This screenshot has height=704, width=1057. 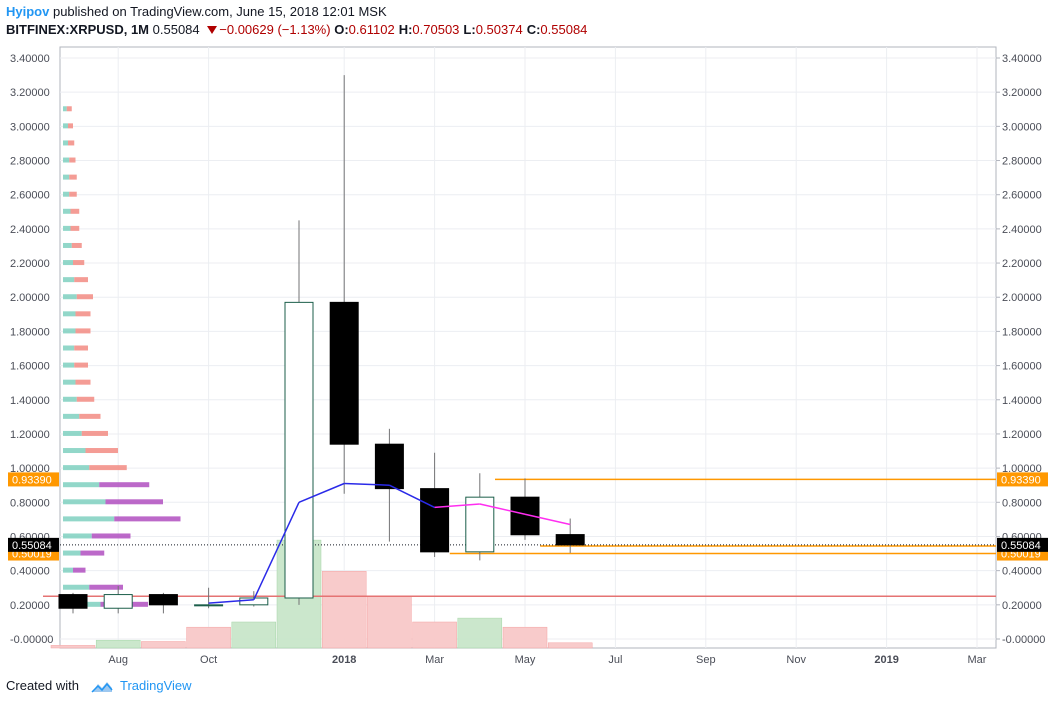 I want to click on left-axis-tick-label: 1.80000, so click(x=30, y=332).